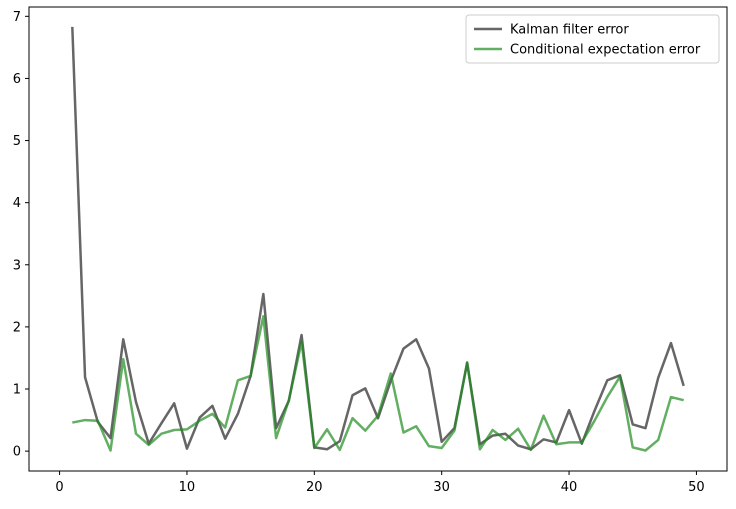 Image resolution: width=736 pixels, height=509 pixels. What do you see at coordinates (605, 50) in the screenshot?
I see `legend-label: Conditional expectation error` at bounding box center [605, 50].